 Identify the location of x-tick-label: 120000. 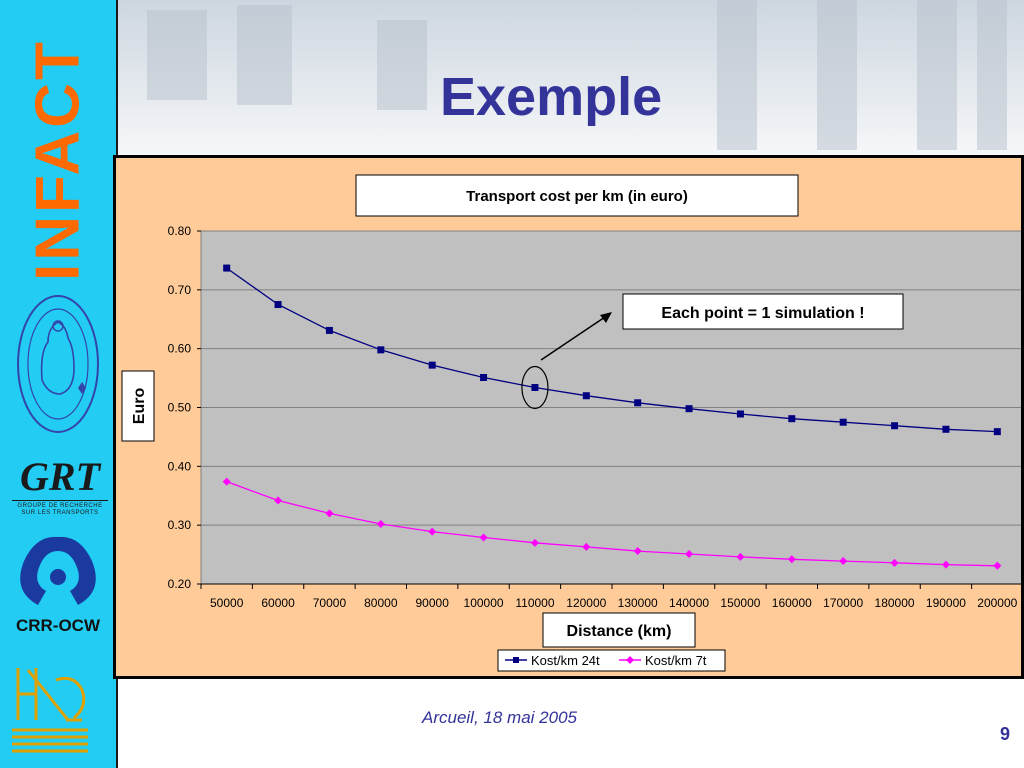
(586, 603).